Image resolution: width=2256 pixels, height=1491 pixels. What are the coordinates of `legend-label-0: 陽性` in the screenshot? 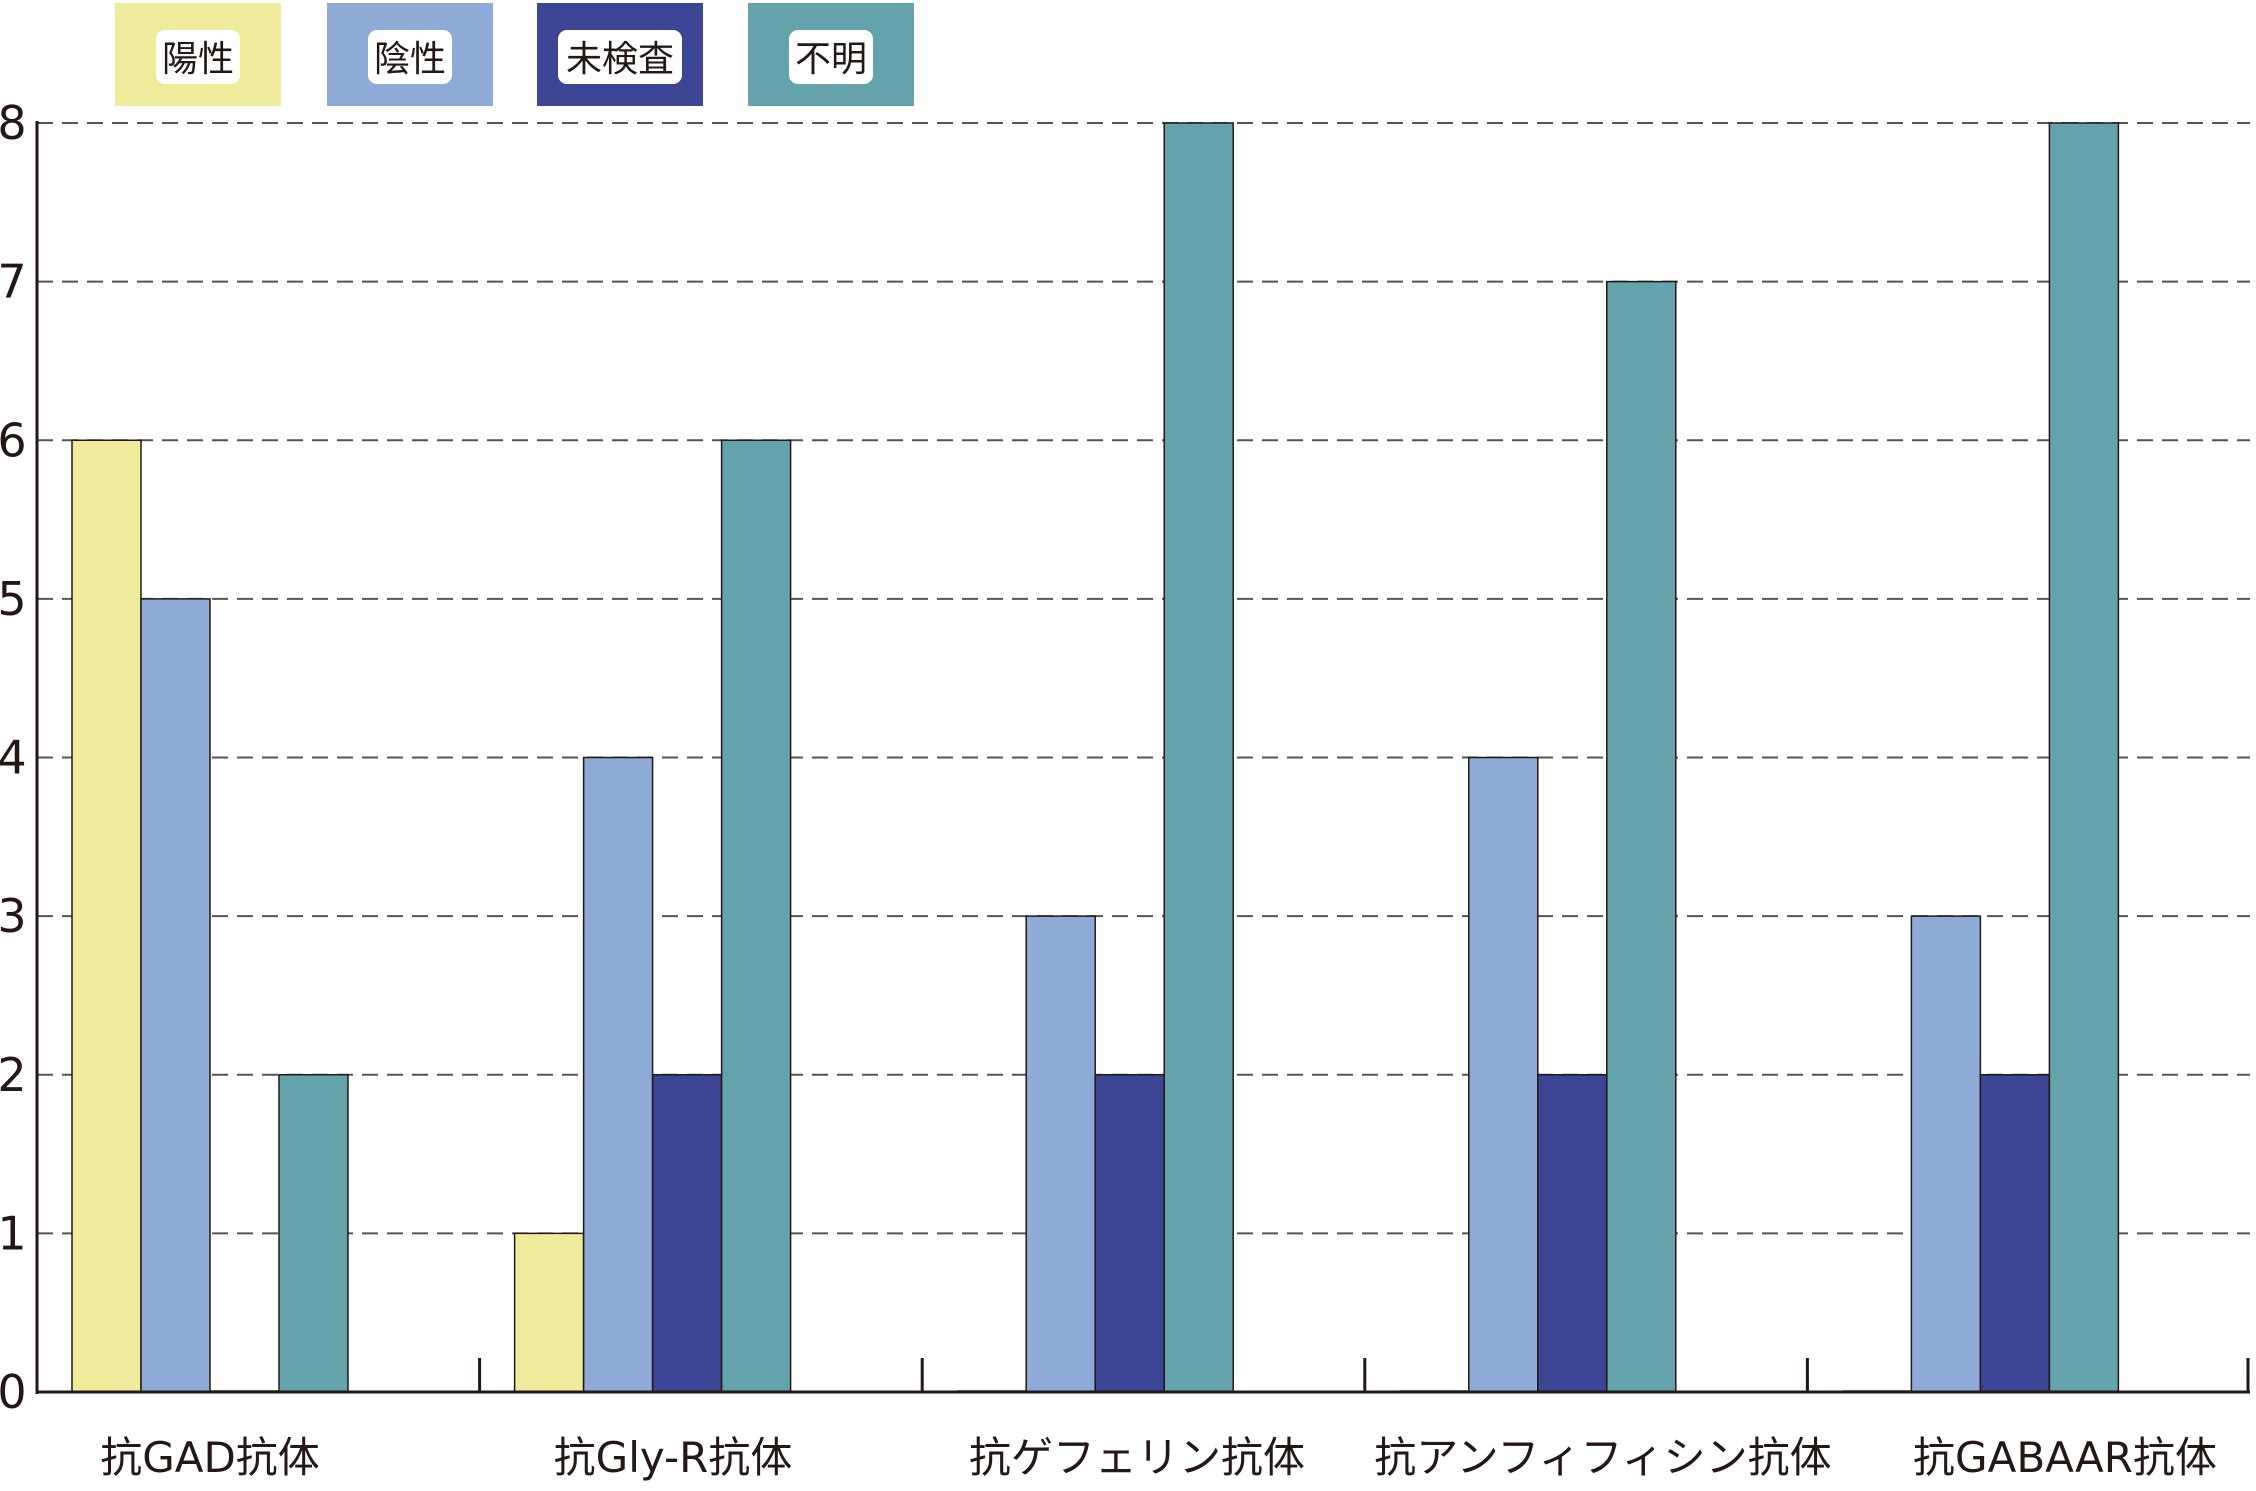 It's located at (198, 59).